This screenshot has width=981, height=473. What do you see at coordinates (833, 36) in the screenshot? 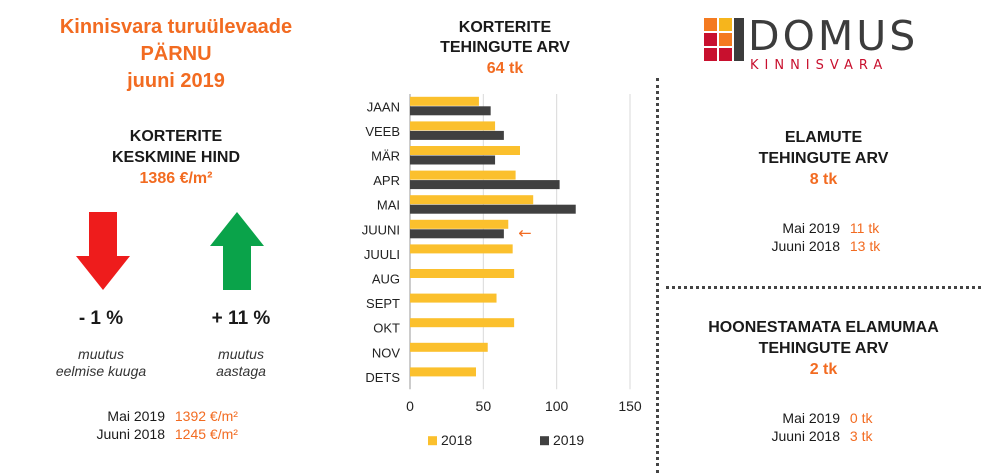
I see `logo-word: DOMUS` at bounding box center [833, 36].